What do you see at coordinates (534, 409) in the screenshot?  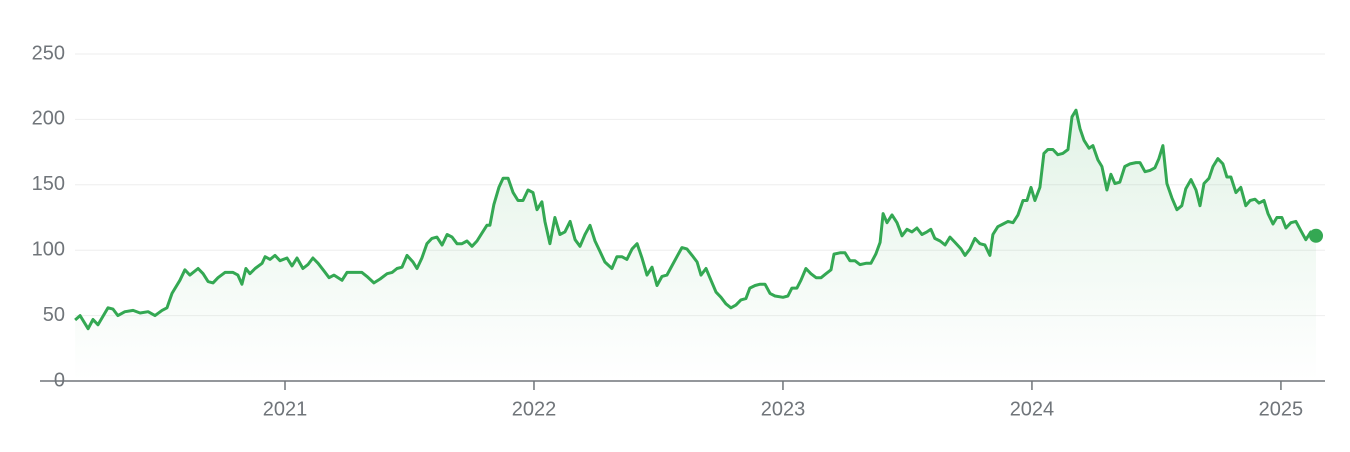 I see `x-tick-label: 2022` at bounding box center [534, 409].